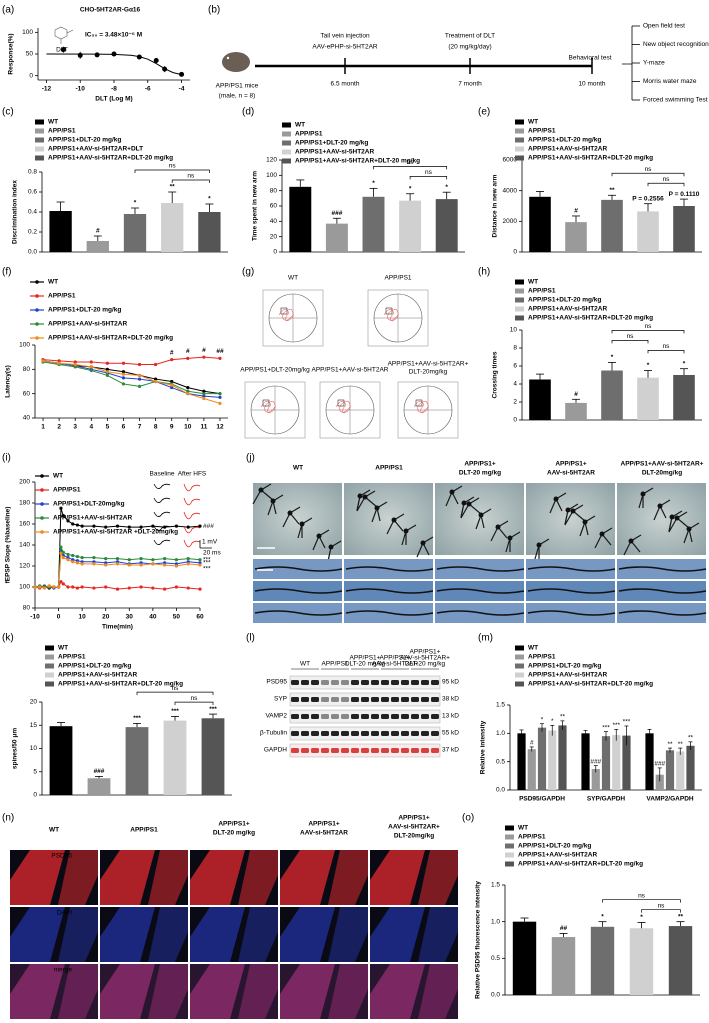  I want to click on significance-label: P = 0.1110, so click(684, 194).